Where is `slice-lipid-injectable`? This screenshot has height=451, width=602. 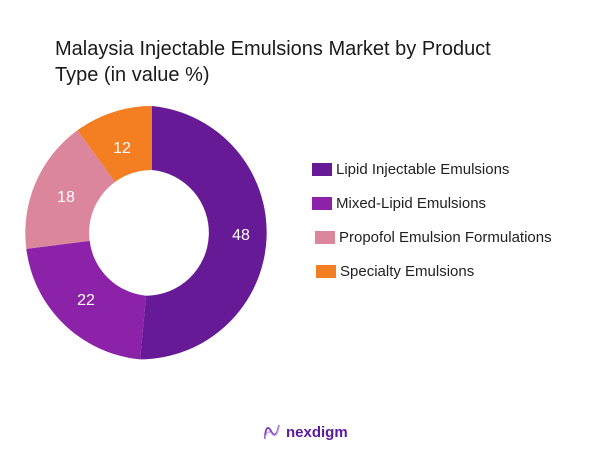
slice-lipid-injectable is located at coordinates (203, 233).